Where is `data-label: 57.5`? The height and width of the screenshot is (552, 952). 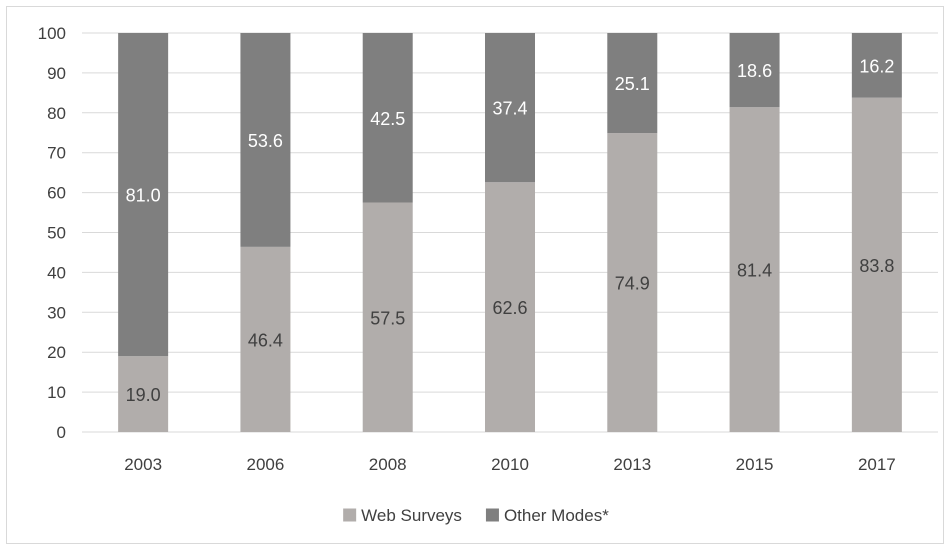
data-label: 57.5 is located at coordinates (387, 318).